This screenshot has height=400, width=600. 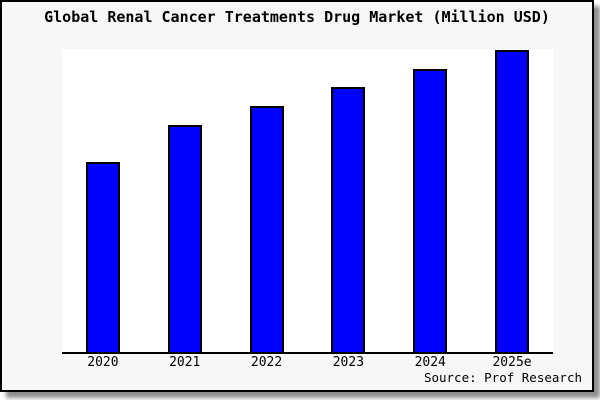 What do you see at coordinates (184, 238) in the screenshot?
I see `bar-2021` at bounding box center [184, 238].